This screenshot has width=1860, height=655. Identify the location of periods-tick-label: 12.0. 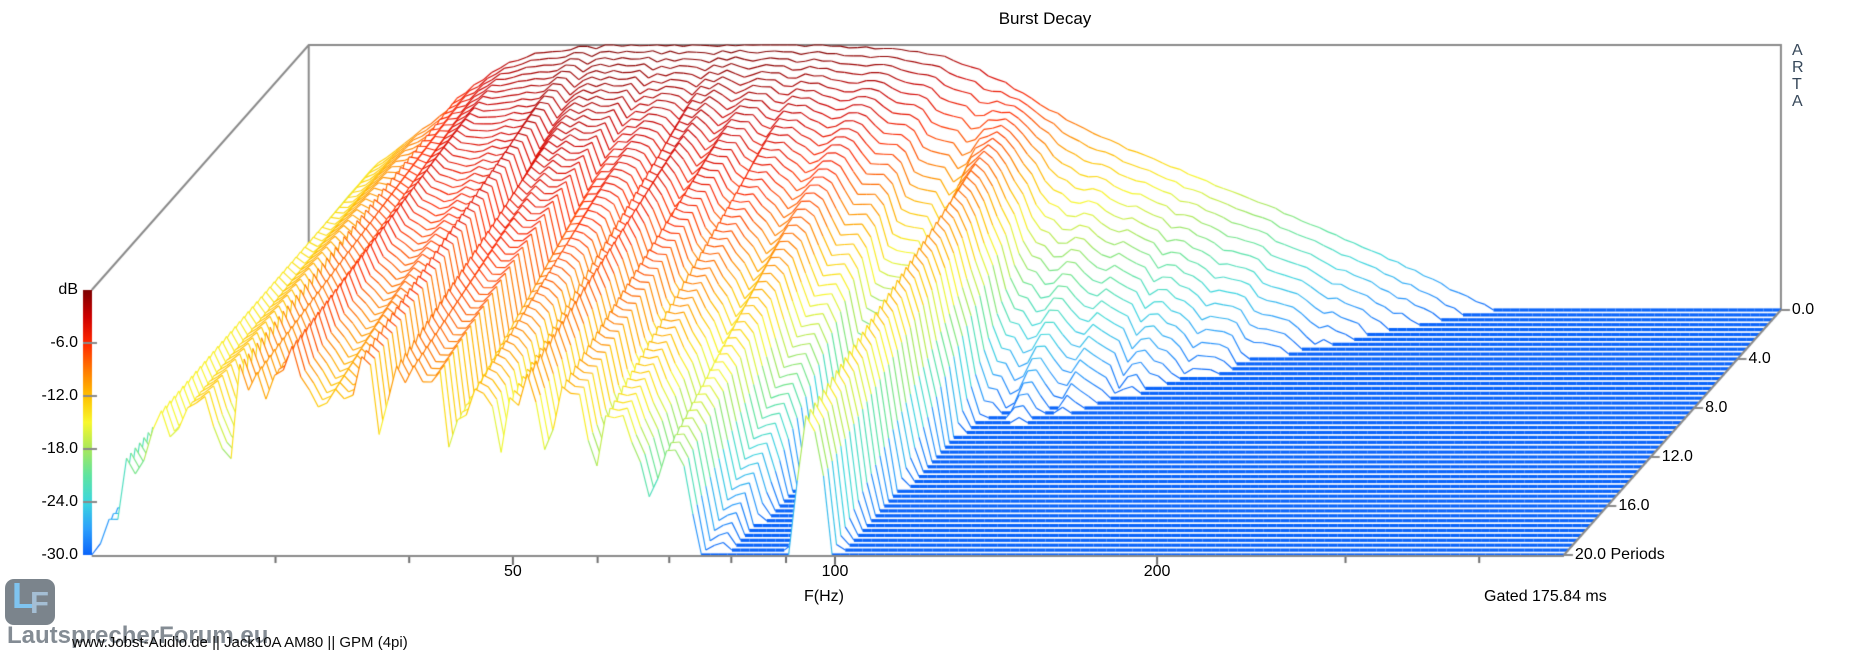
(1677, 456).